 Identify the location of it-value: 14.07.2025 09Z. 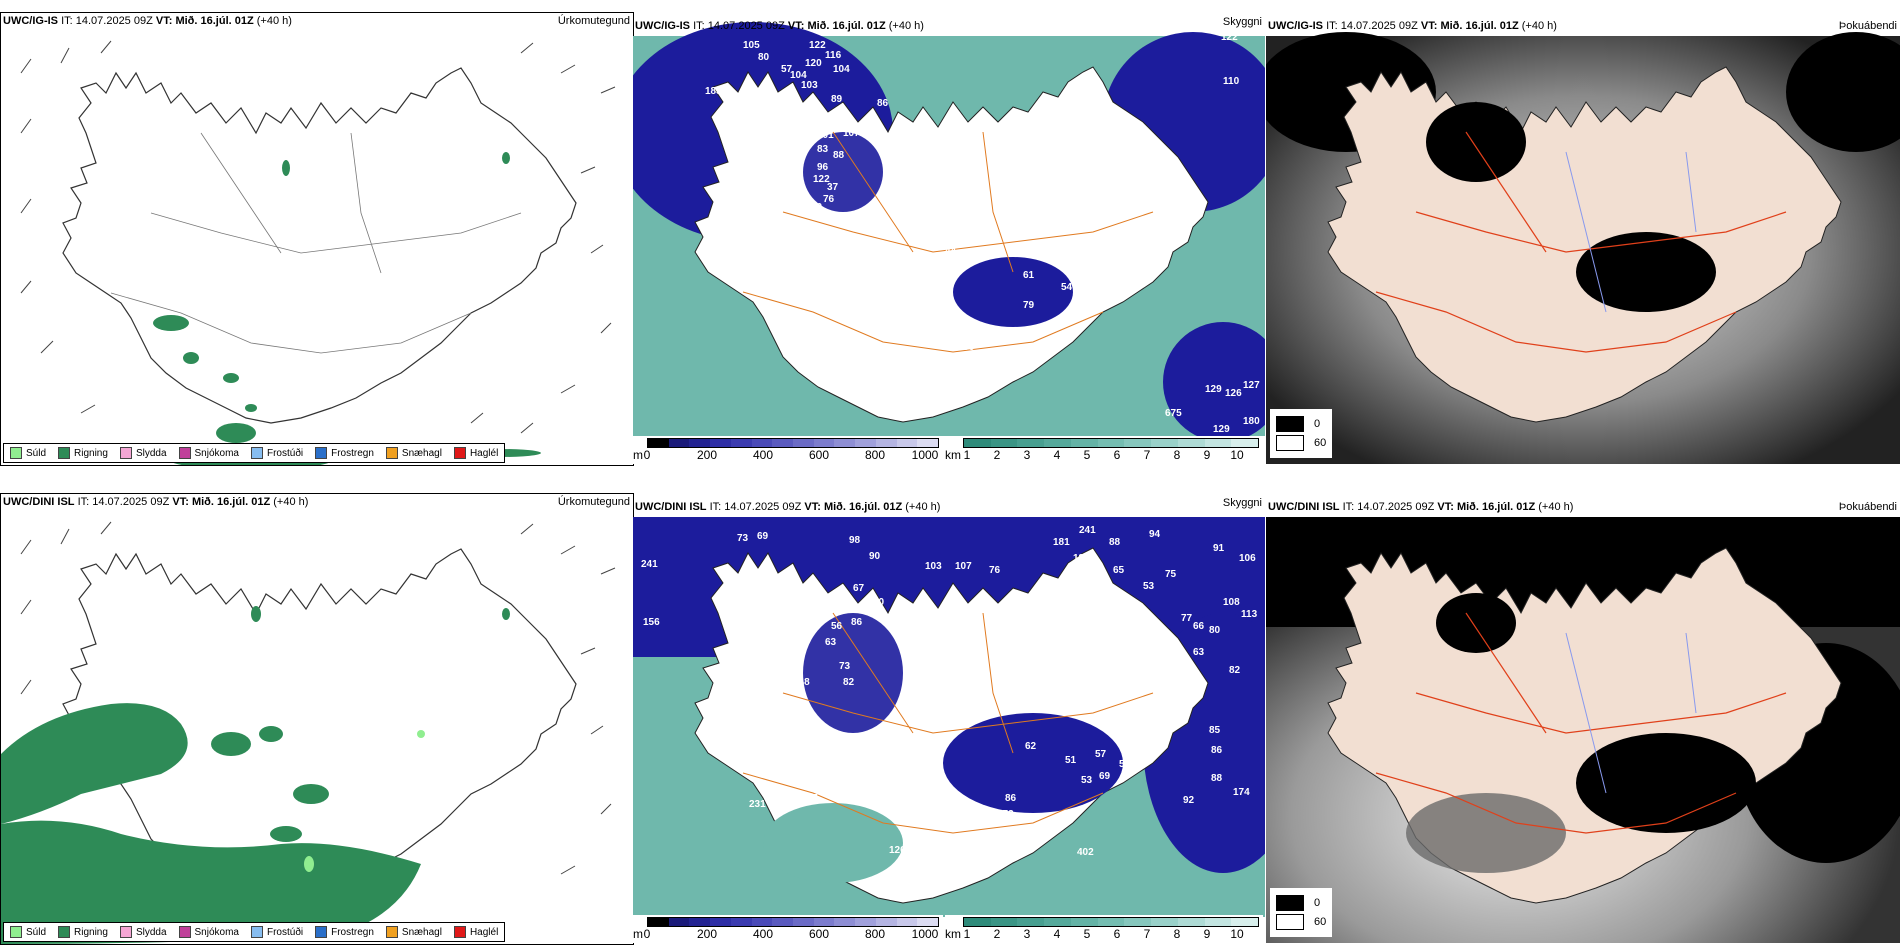
(1396, 507).